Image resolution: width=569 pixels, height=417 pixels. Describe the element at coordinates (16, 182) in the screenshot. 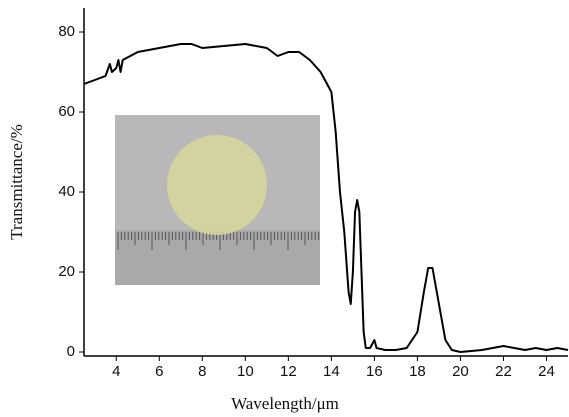

I see `y-axis-label: Transmittance/%` at that location.